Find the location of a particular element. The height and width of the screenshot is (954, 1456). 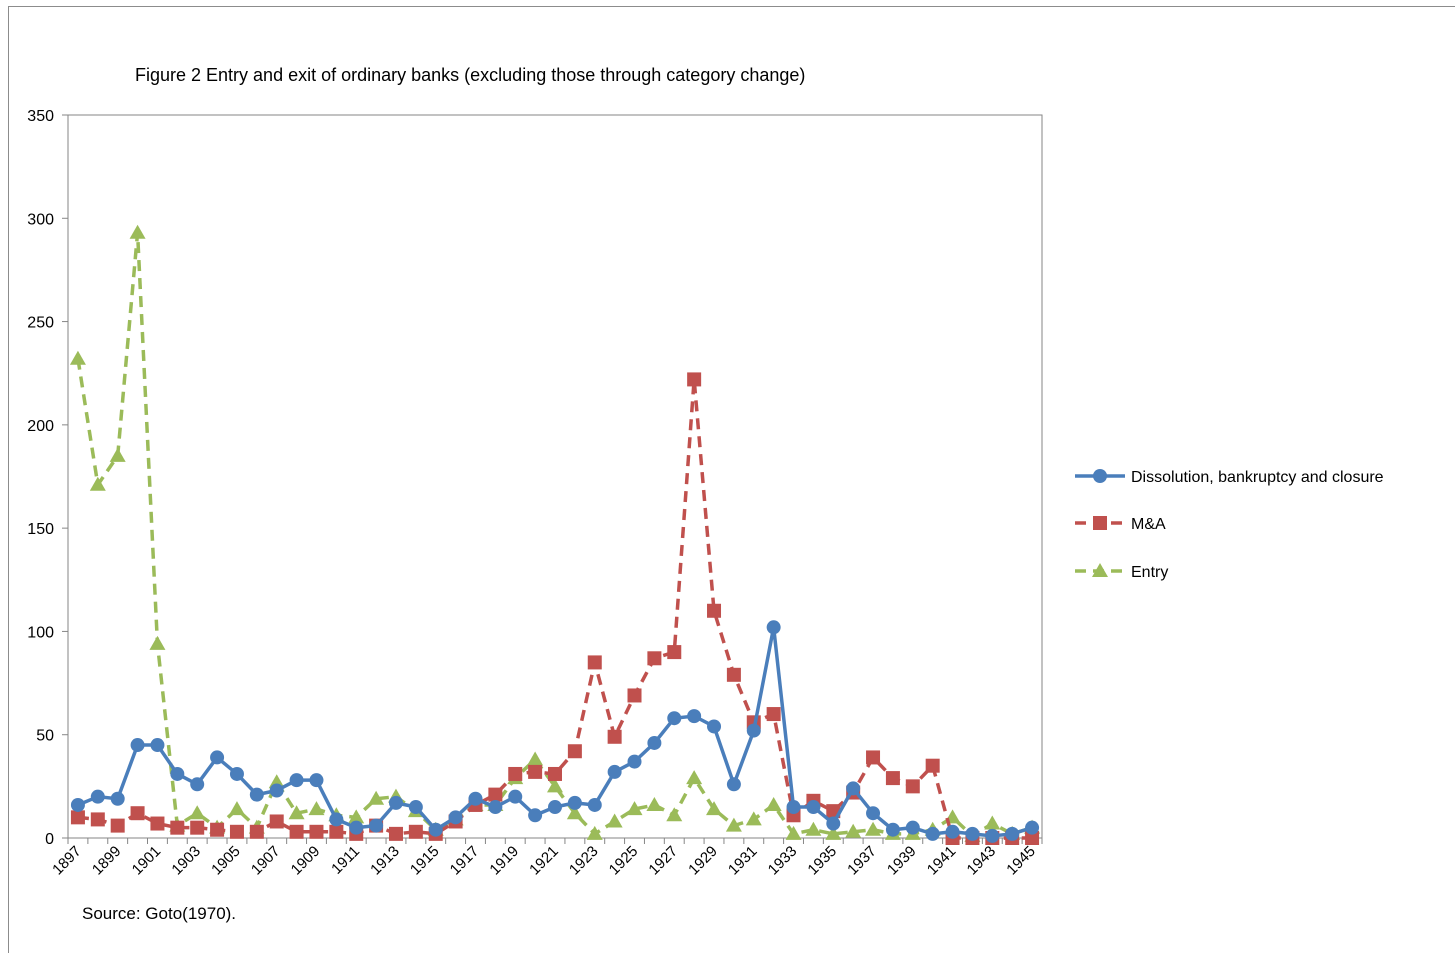

y-tick-label: 200 is located at coordinates (40, 426).